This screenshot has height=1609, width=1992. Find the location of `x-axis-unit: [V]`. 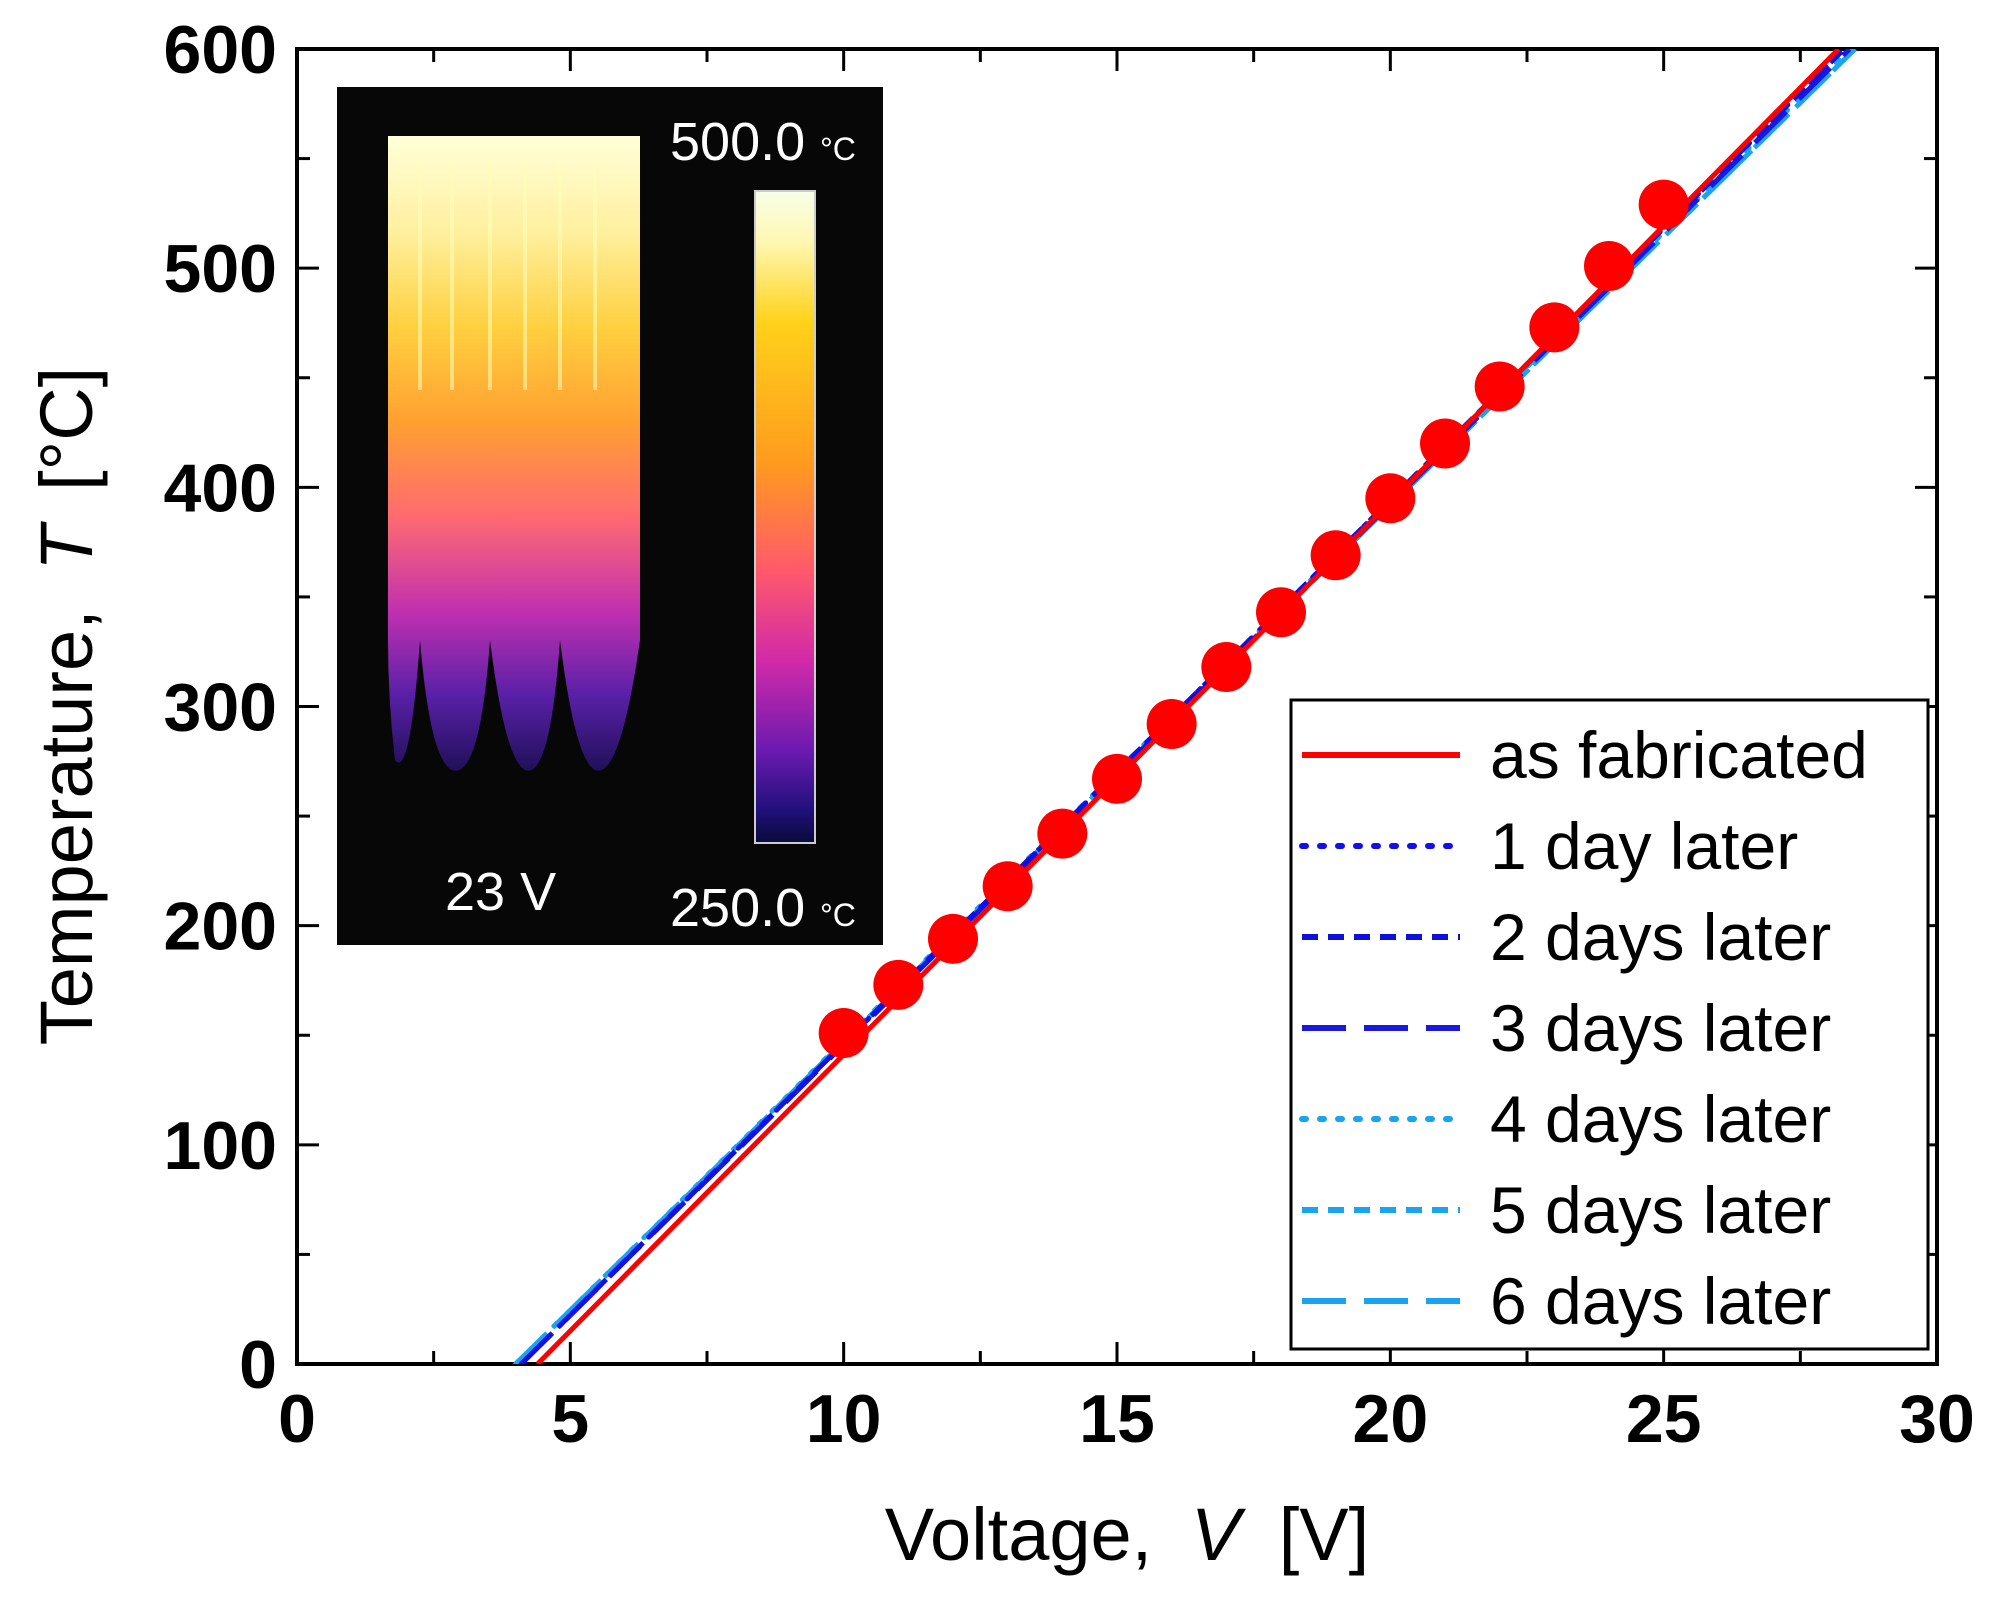

x-axis-unit: [V] is located at coordinates (1324, 1534).